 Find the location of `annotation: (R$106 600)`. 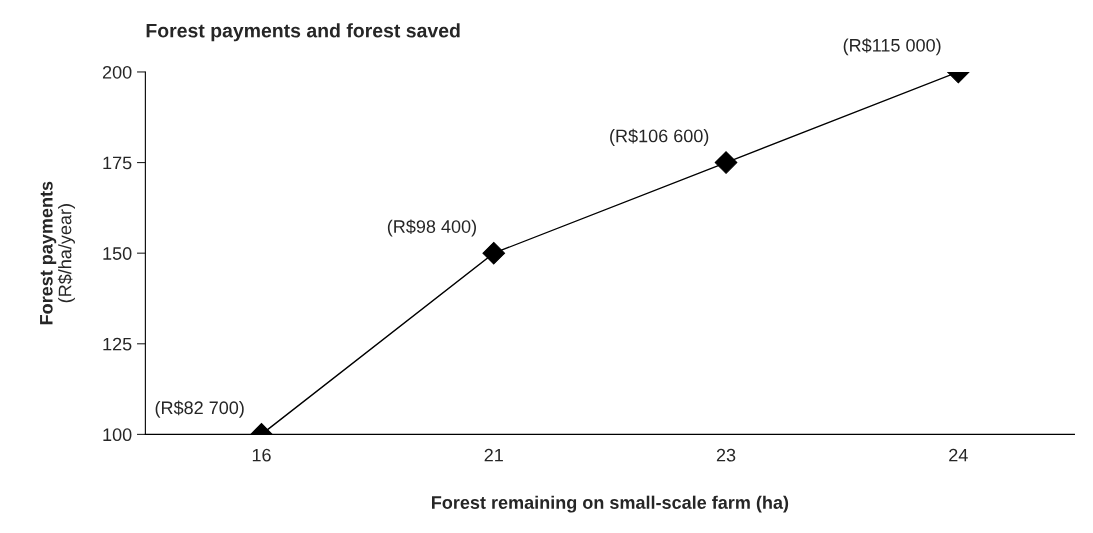

annotation: (R$106 600) is located at coordinates (659, 137).